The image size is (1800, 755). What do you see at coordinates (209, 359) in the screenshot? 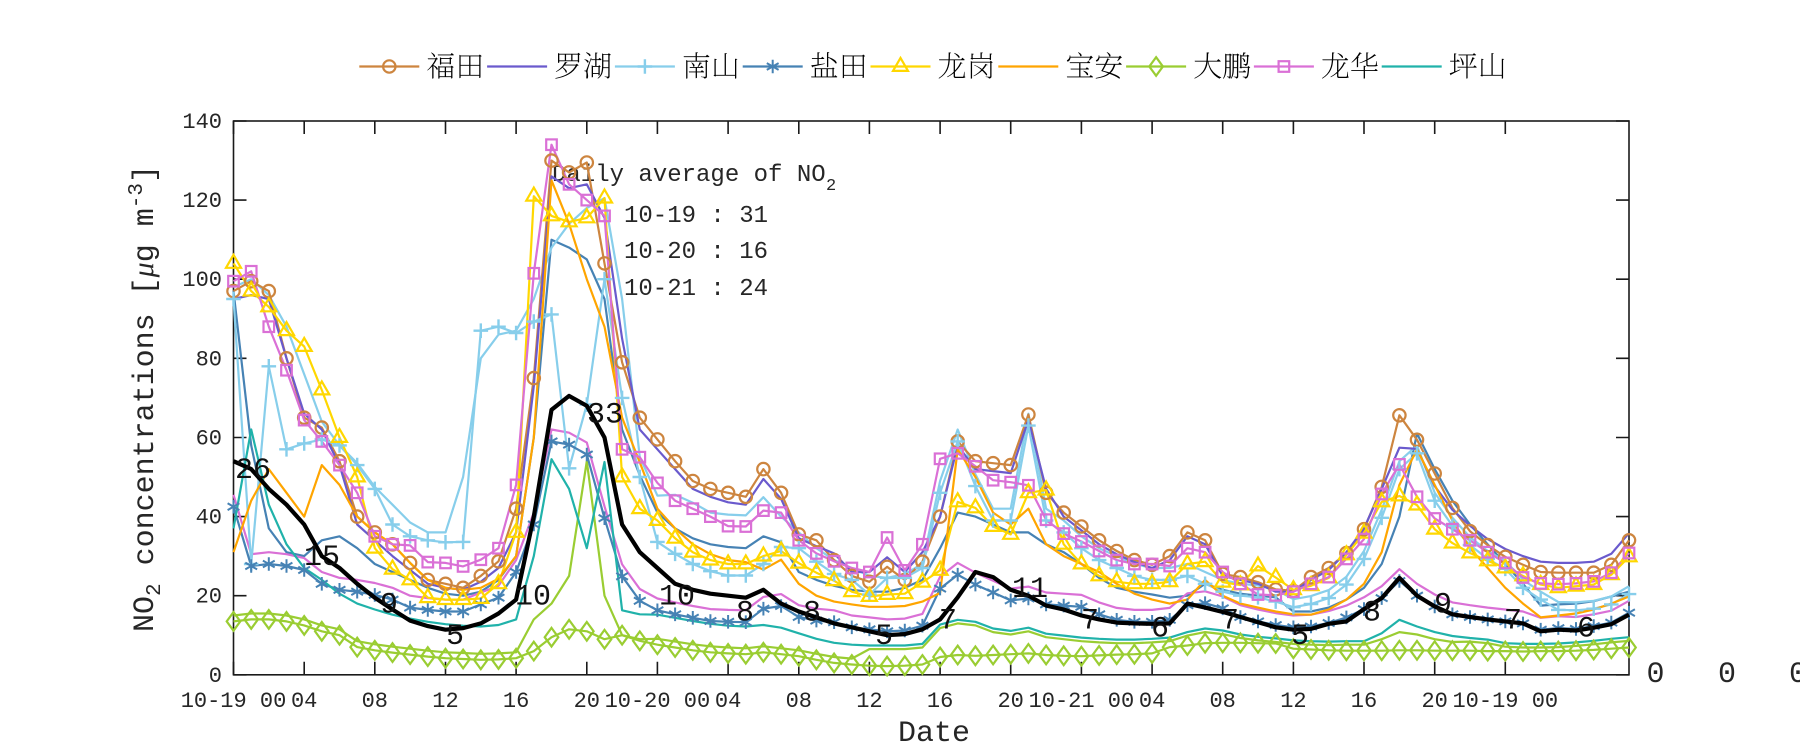
I see `svg-text: 80` at bounding box center [209, 359].